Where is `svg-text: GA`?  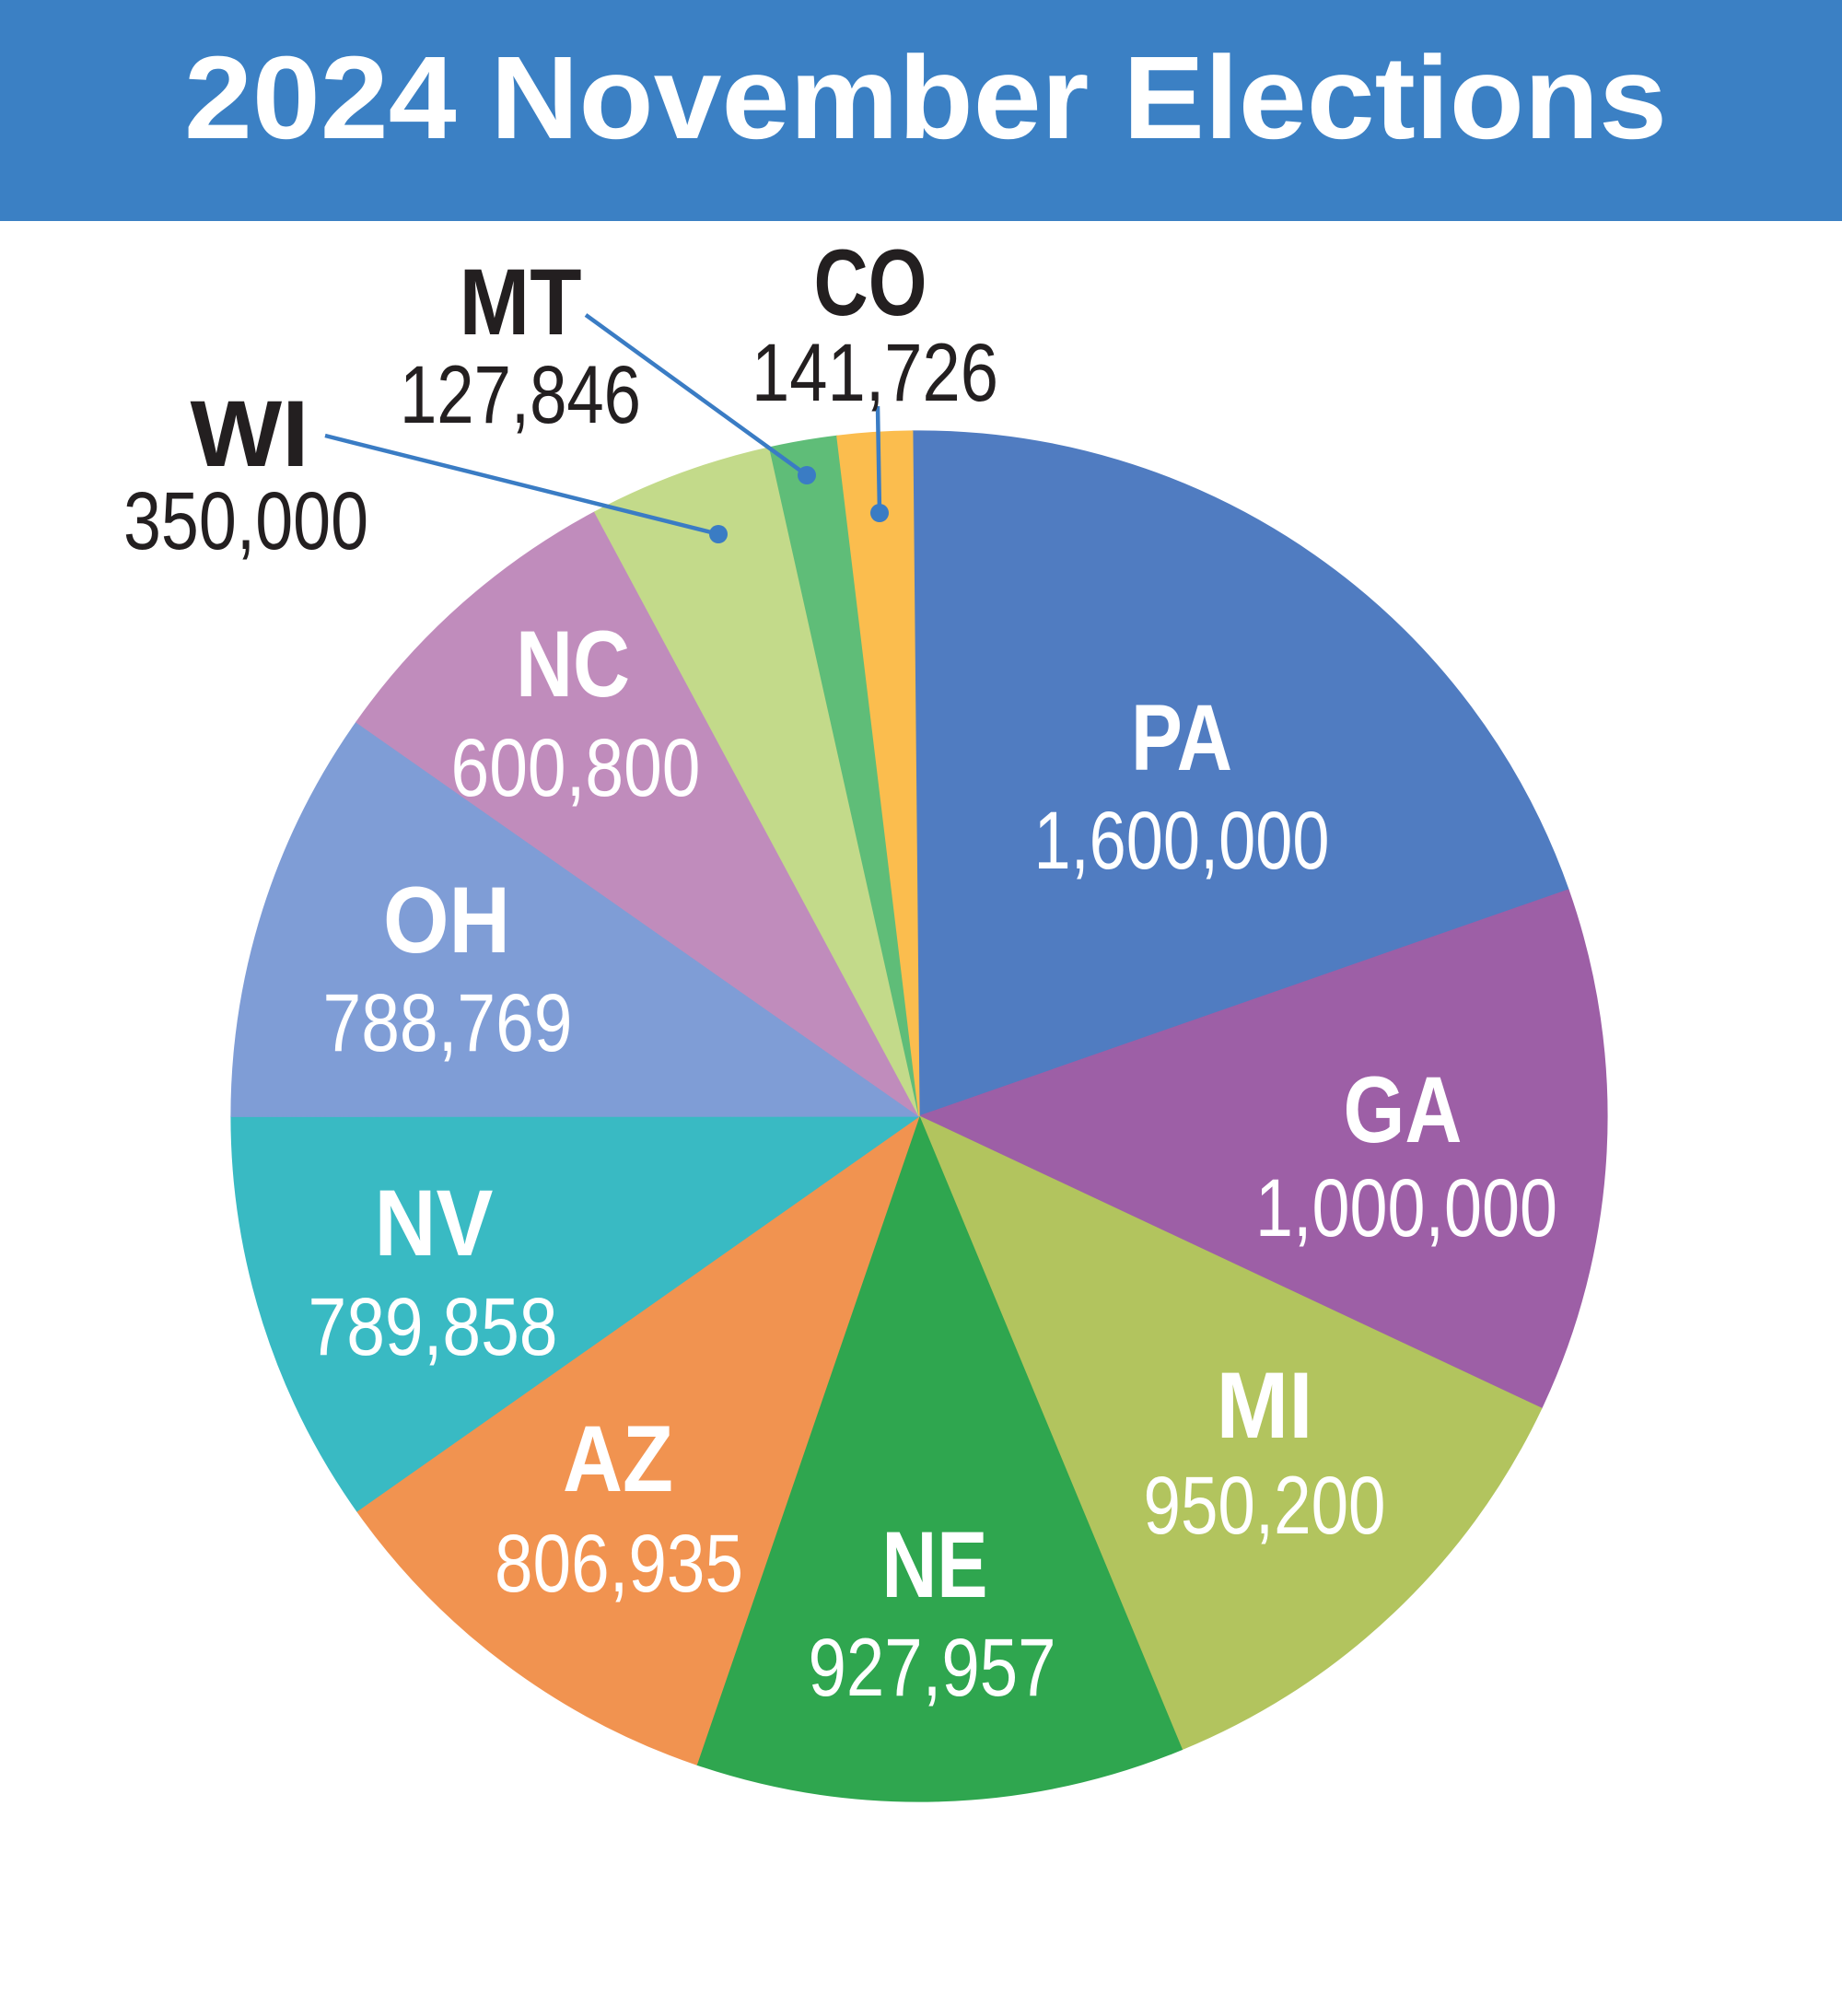
svg-text: GA is located at coordinates (1404, 1110).